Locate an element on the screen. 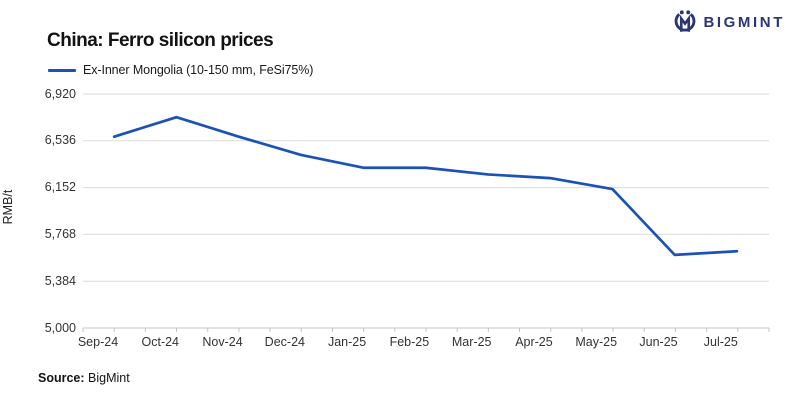 This screenshot has width=800, height=400. y-tick-label: 5,768 is located at coordinates (60, 233).